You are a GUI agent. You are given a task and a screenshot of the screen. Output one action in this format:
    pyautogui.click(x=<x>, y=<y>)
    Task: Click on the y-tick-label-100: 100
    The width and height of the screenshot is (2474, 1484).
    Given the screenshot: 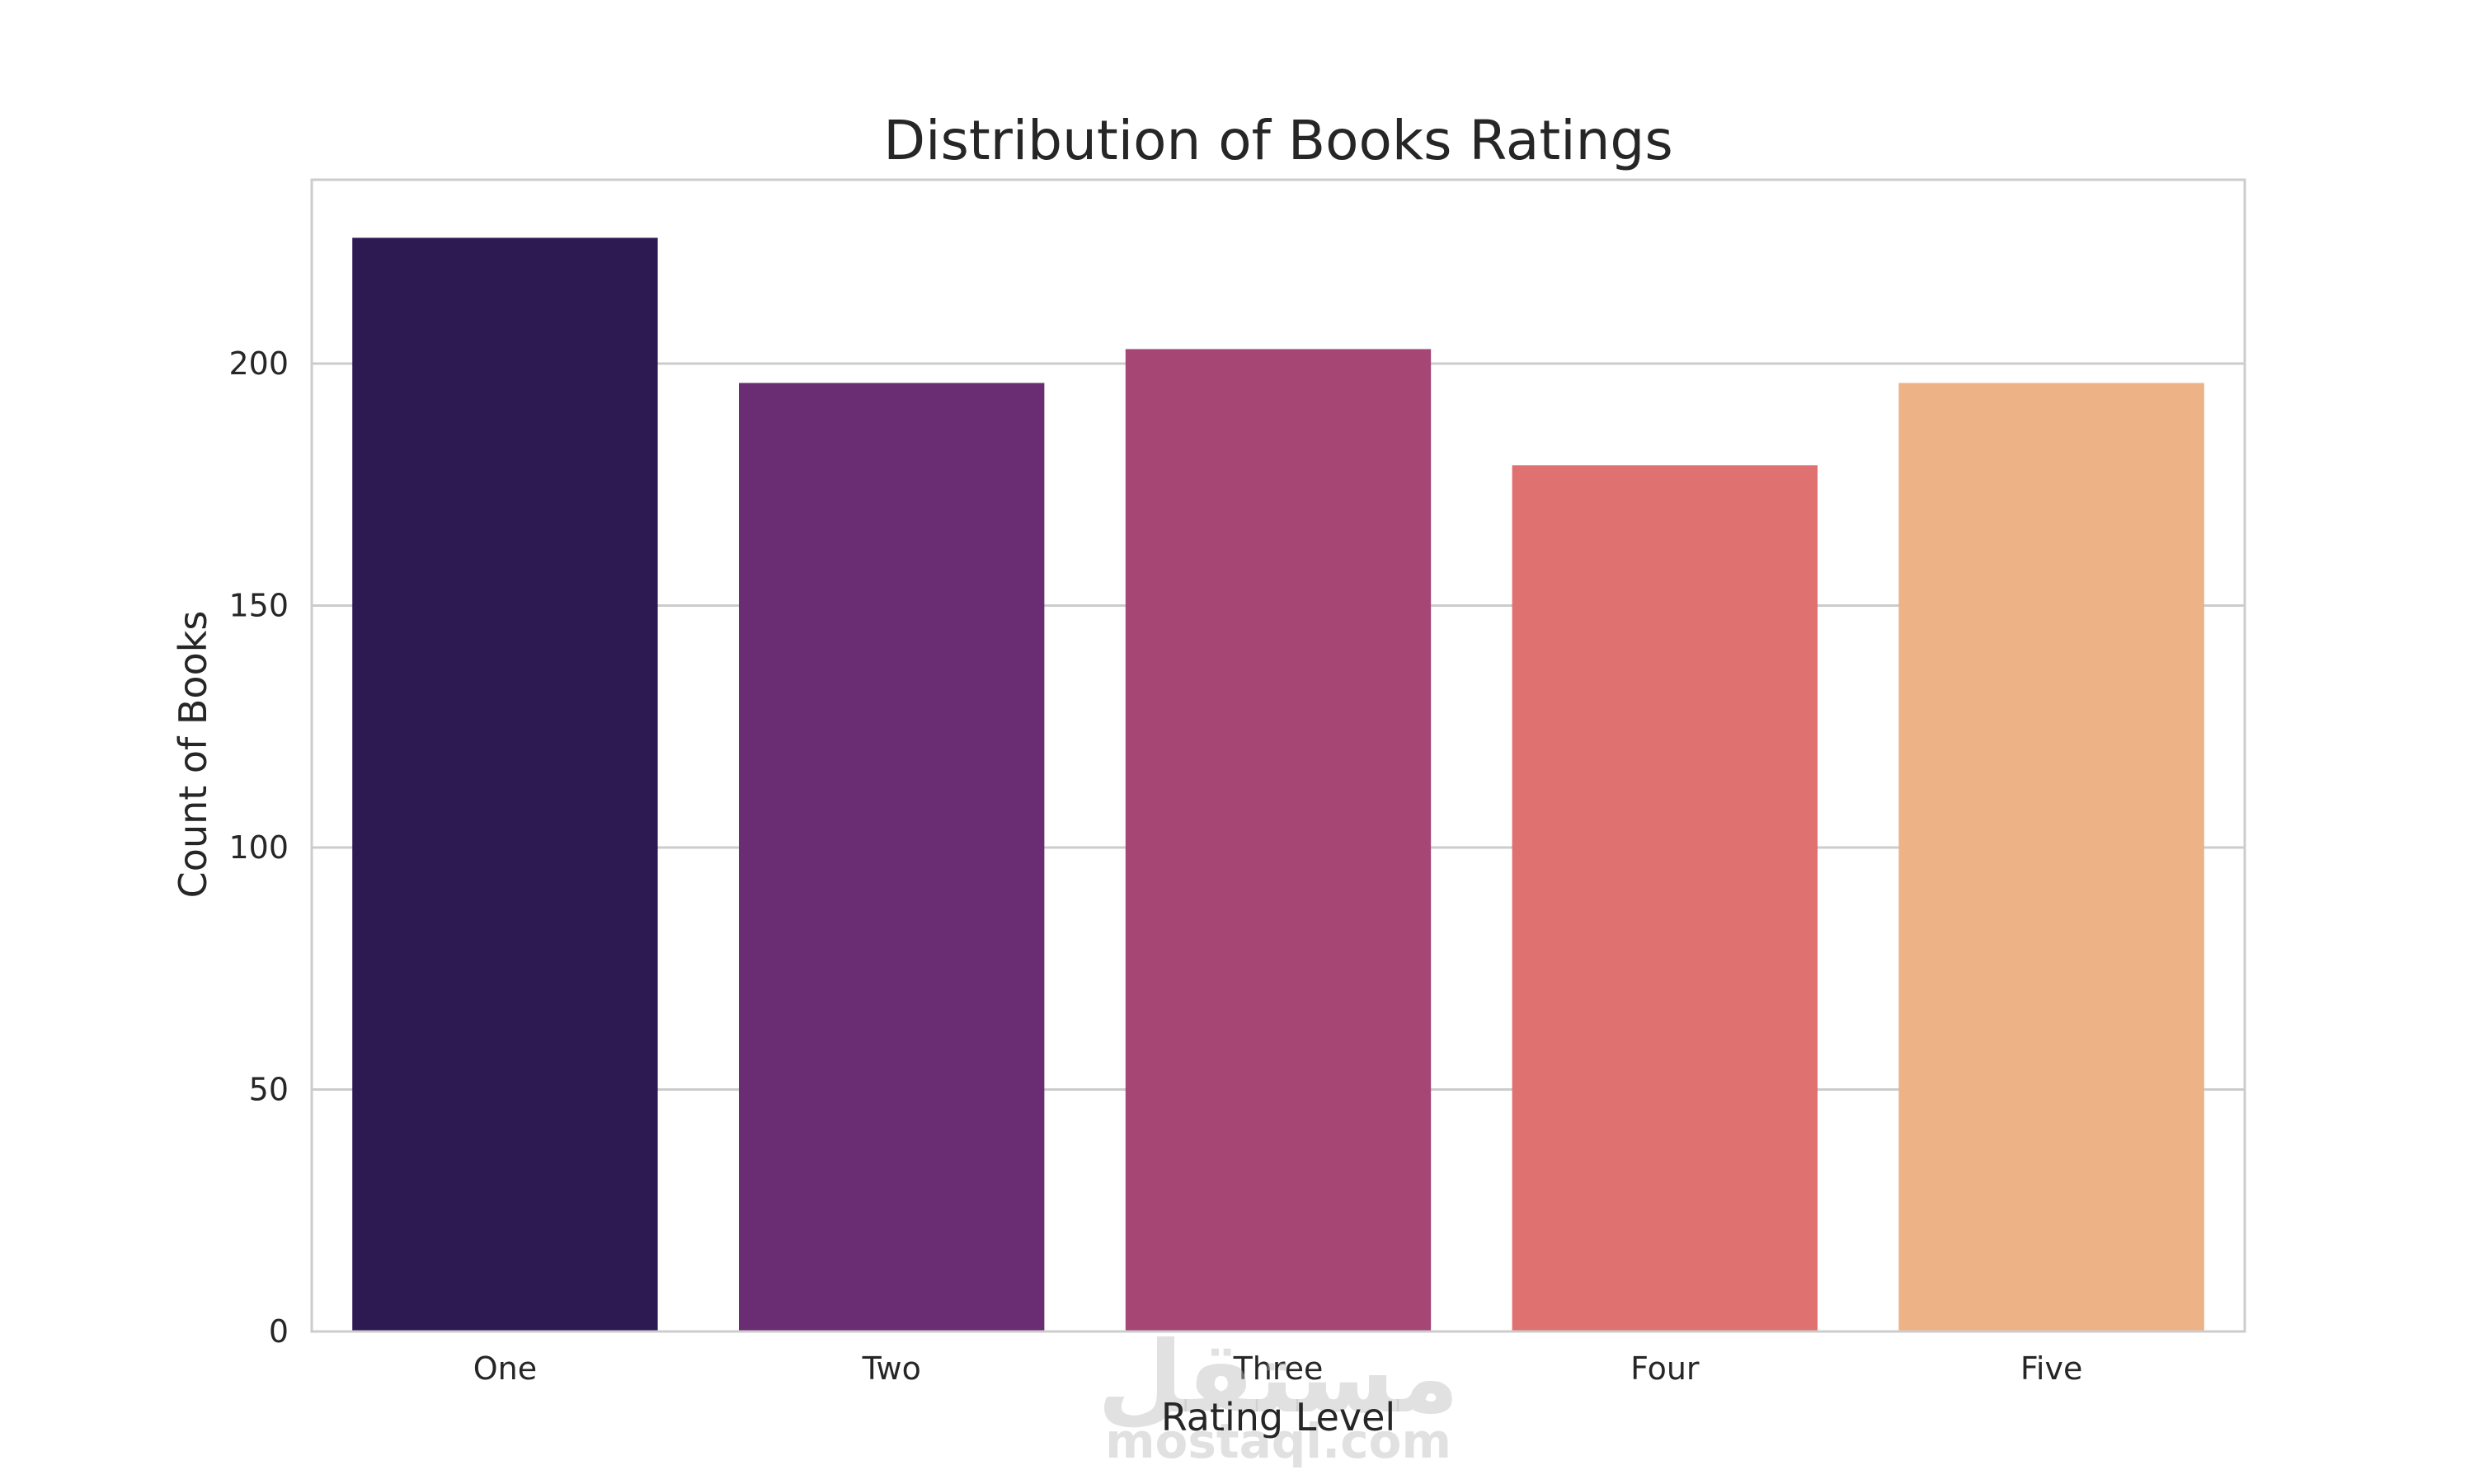 What is the action you would take?
    pyautogui.click(x=258, y=847)
    